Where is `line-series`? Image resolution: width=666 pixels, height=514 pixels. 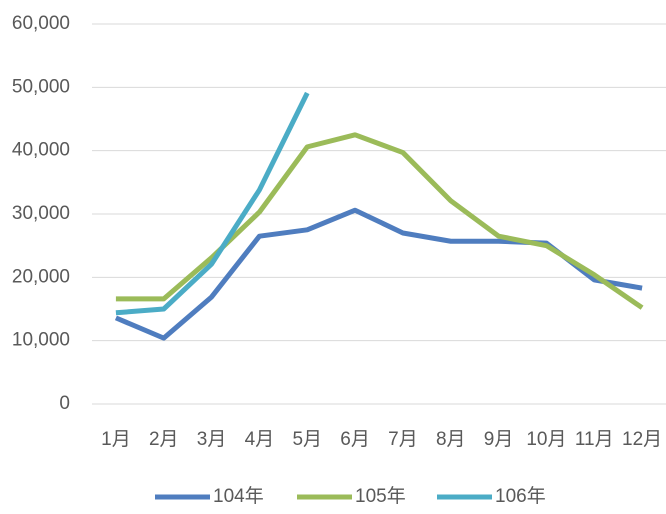 line-series is located at coordinates (212, 203).